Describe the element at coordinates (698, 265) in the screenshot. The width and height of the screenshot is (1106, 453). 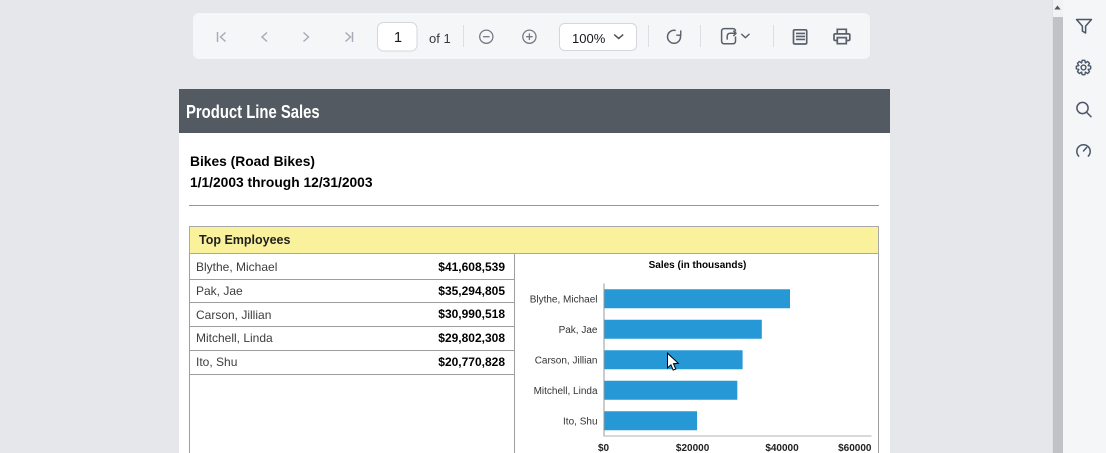
I see `svg-text: Sales (in thousands)` at that location.